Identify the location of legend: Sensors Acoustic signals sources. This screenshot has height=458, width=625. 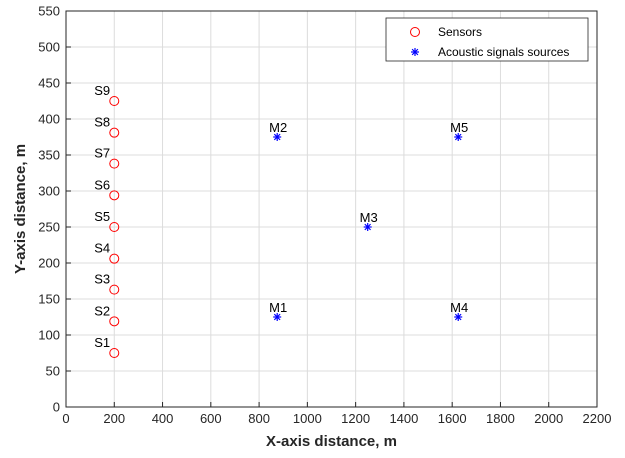
(487, 39).